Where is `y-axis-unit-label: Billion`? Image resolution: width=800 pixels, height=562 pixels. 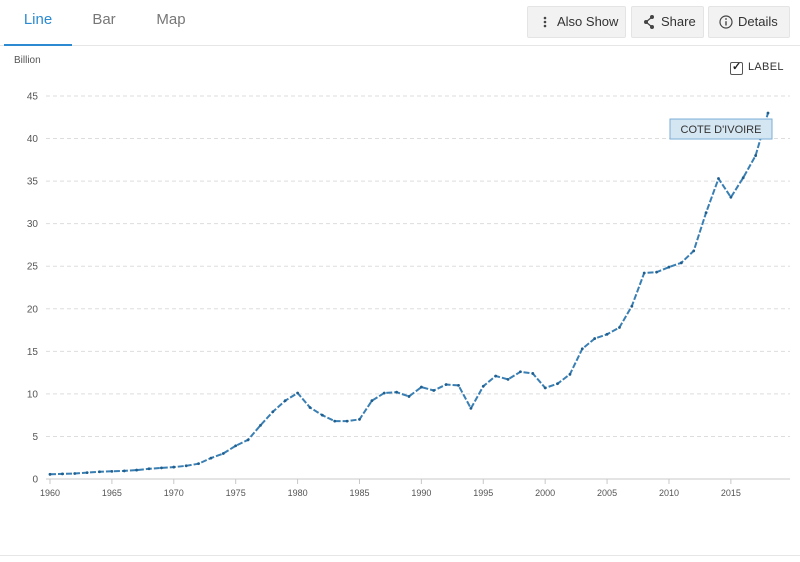
y-axis-unit-label: Billion is located at coordinates (27, 60).